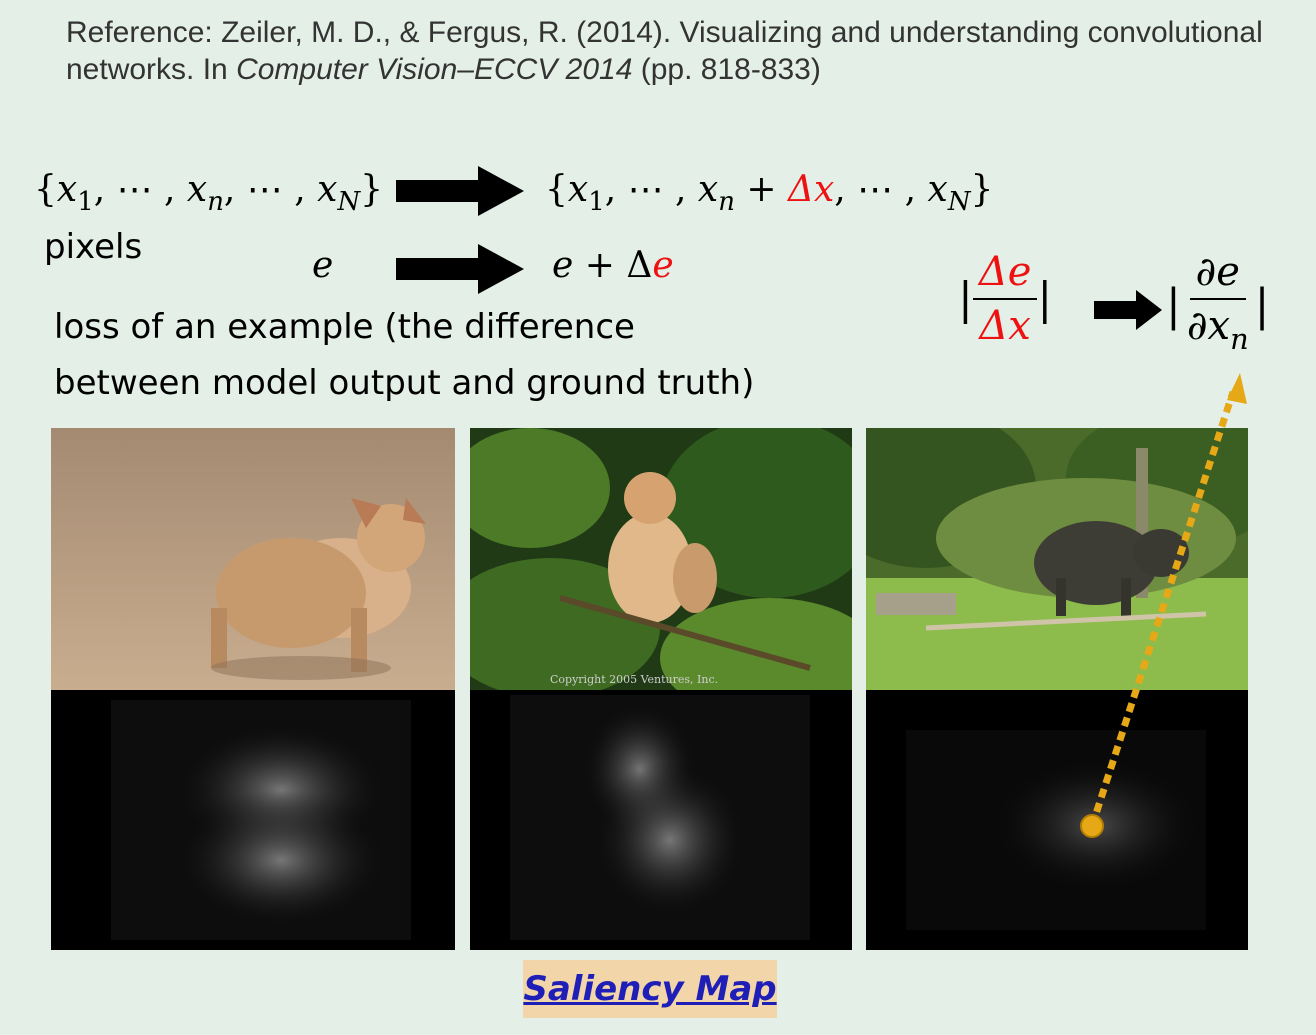 The width and height of the screenshot is (1316, 1035). Describe the element at coordinates (209, 193) in the screenshot. I see `pixel-set: {x1, ⋯ , xn, ⋯ , xN}` at that location.